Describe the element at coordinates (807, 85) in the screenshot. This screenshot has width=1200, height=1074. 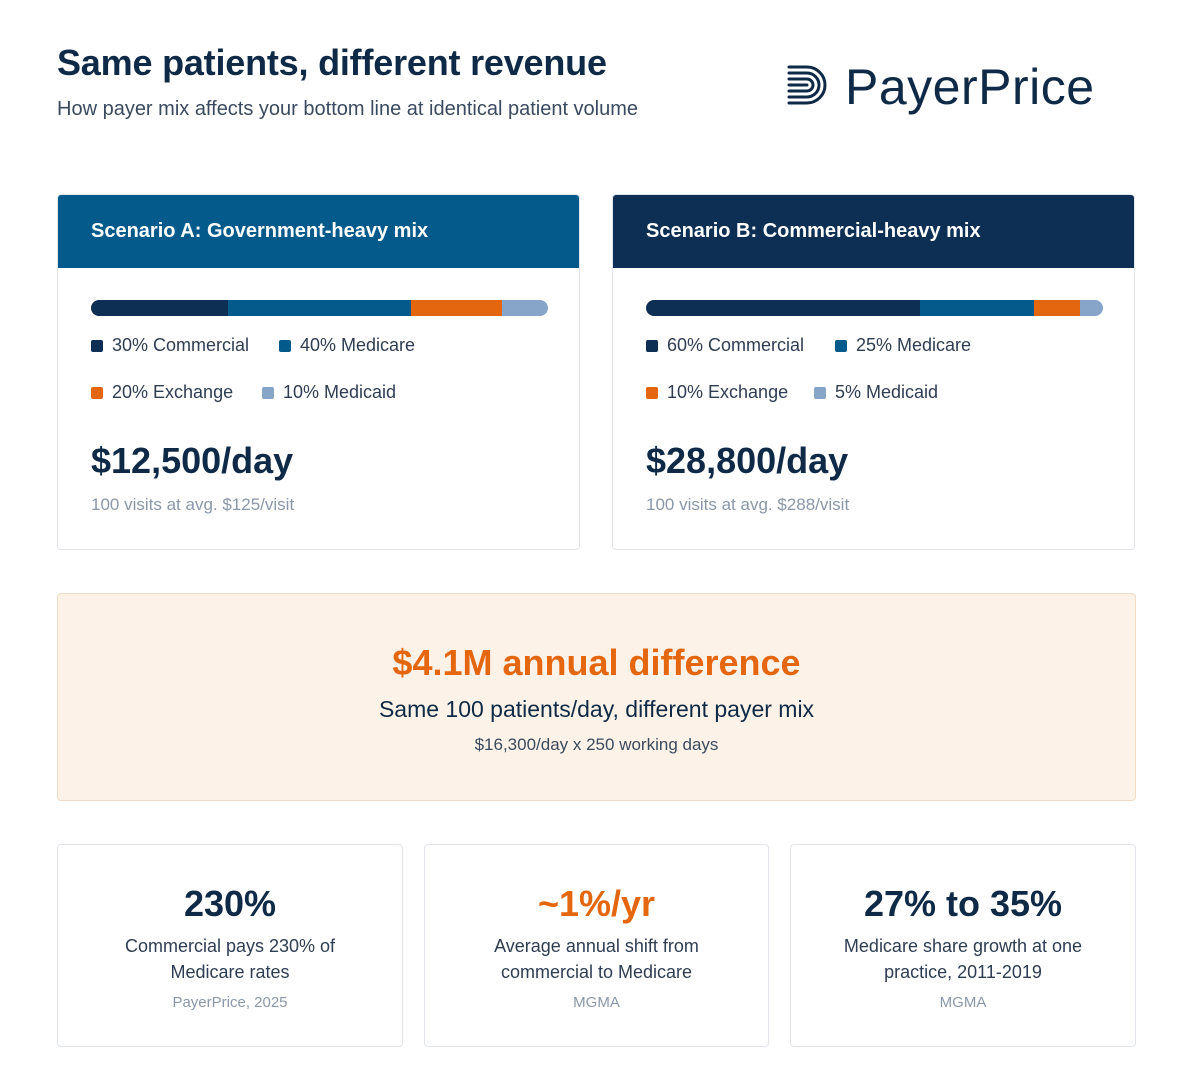
I see `payerprice-logo-icon` at that location.